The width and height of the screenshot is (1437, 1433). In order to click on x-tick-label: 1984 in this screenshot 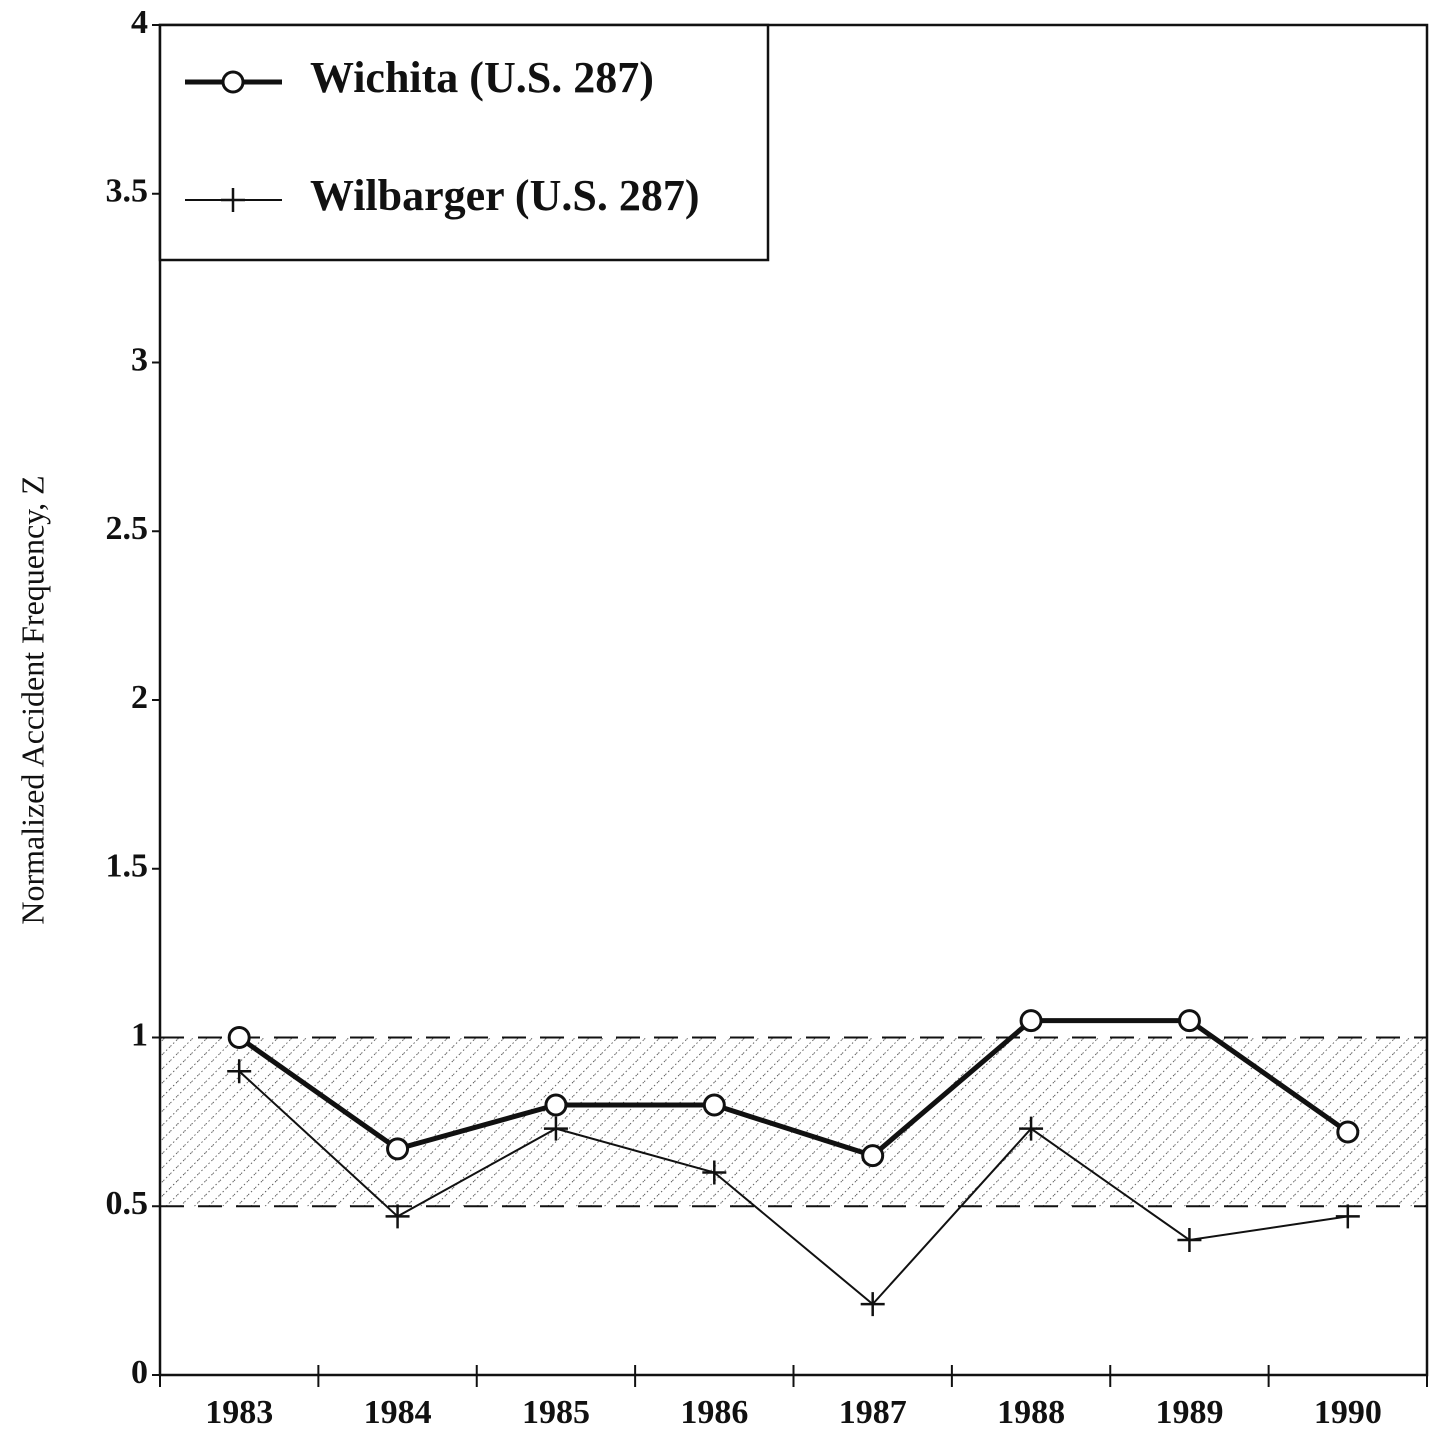, I will do `click(398, 1412)`.